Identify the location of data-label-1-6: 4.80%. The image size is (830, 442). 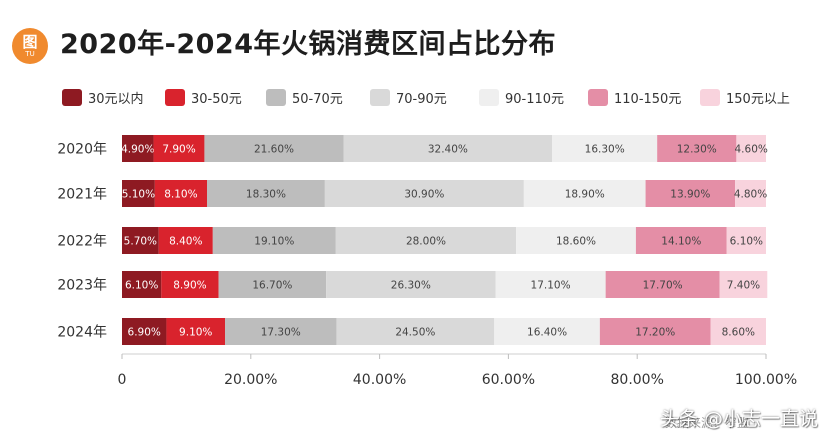
(750, 195).